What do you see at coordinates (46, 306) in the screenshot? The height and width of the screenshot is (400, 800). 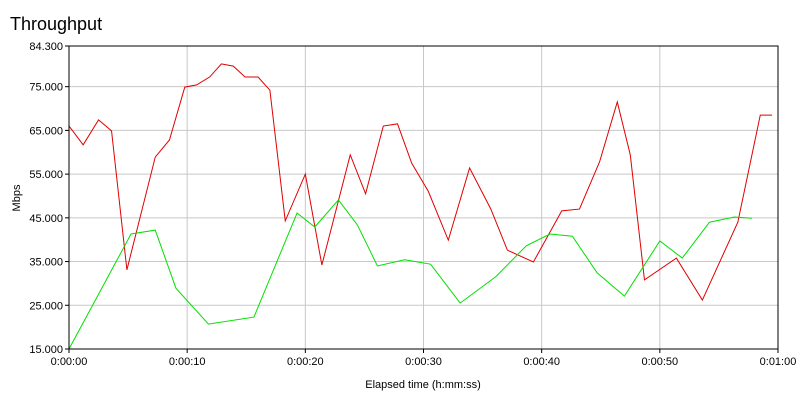 I see `y-tick-label: 25.000` at bounding box center [46, 306].